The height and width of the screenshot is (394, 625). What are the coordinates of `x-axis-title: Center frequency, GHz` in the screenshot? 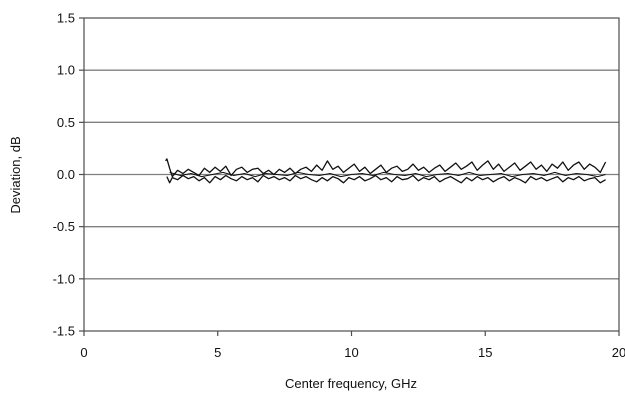 It's located at (351, 383).